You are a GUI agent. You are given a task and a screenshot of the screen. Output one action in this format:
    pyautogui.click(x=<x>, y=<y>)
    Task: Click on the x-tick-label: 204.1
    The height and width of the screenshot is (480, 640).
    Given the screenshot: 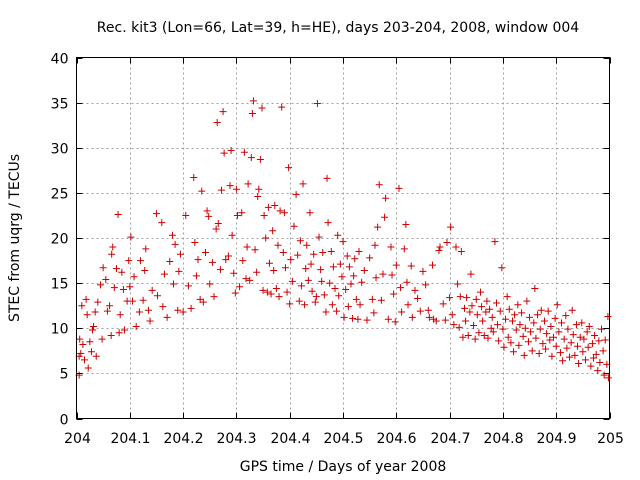 What is the action you would take?
    pyautogui.click(x=130, y=439)
    